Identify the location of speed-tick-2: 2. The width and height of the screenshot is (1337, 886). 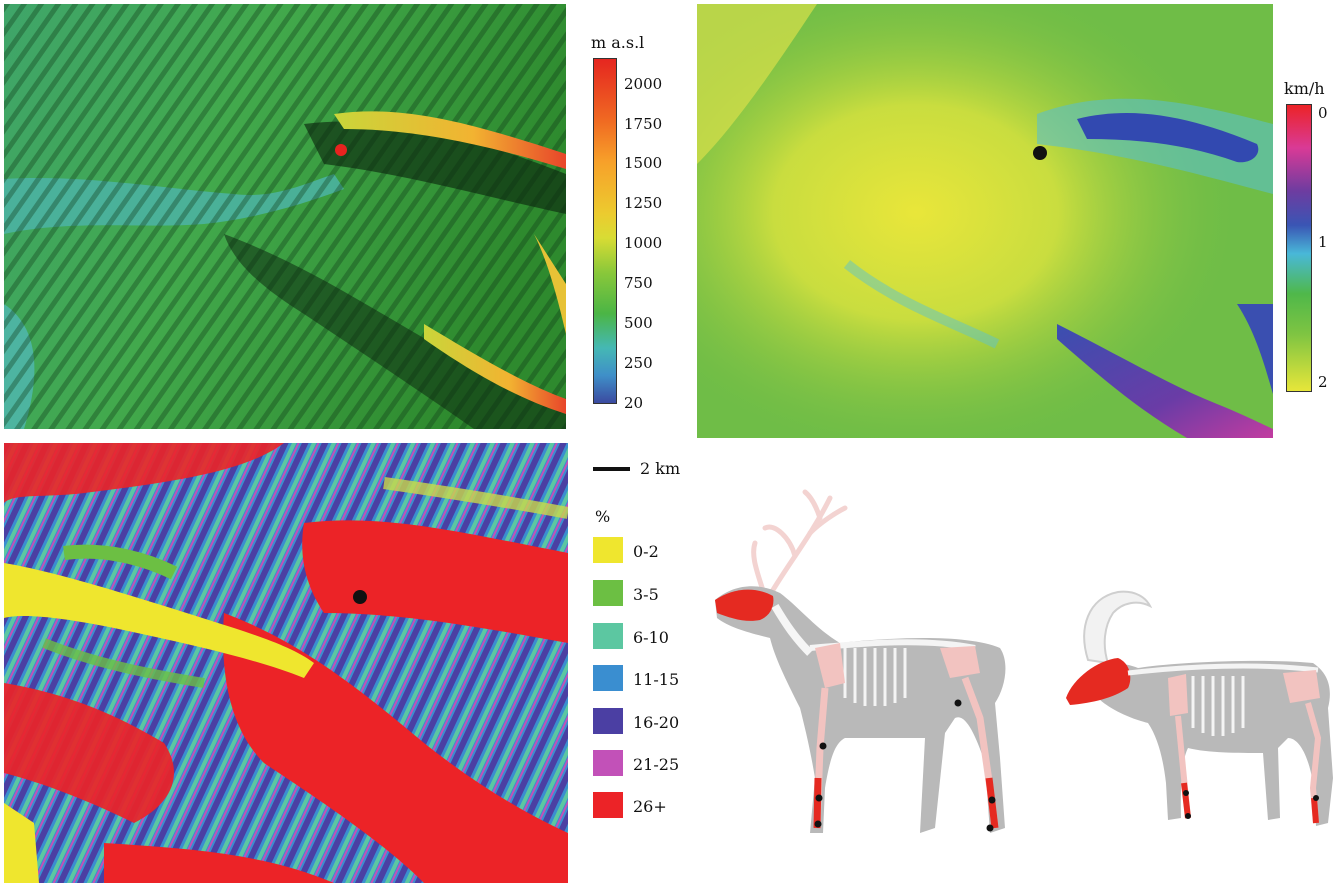
(1323, 382).